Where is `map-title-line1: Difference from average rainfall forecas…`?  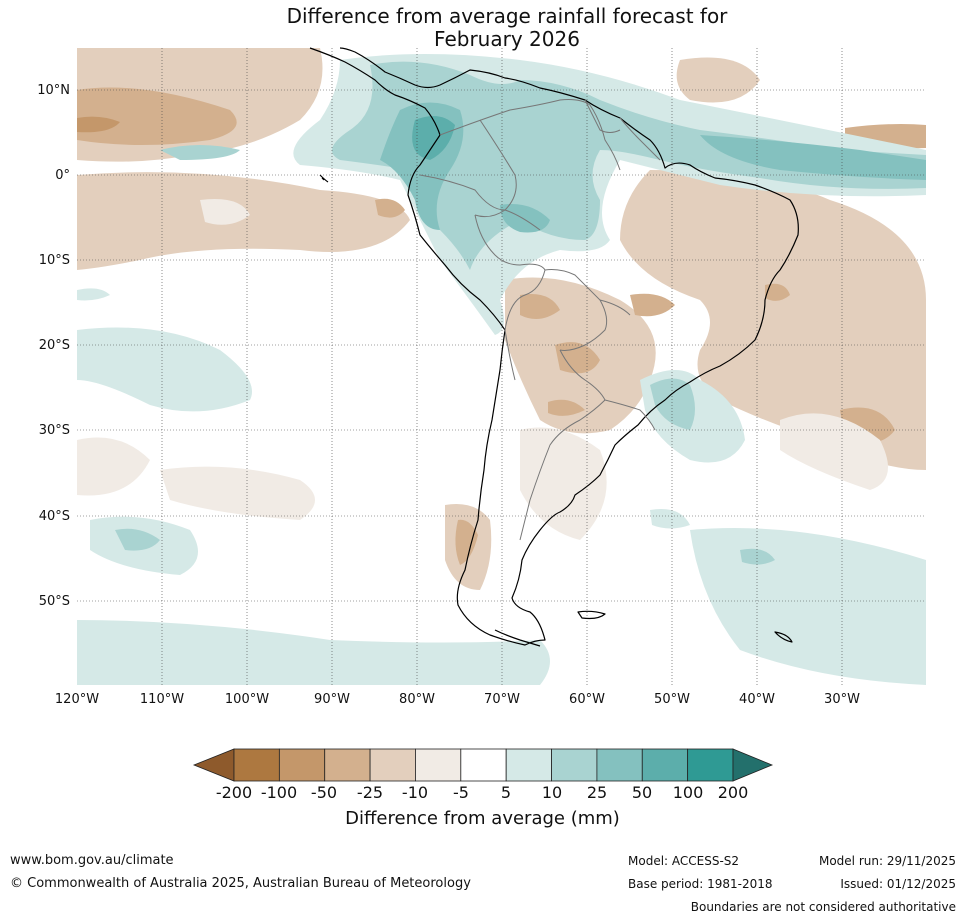
map-title-line1: Difference from average rainfall forecas… is located at coordinates (507, 16).